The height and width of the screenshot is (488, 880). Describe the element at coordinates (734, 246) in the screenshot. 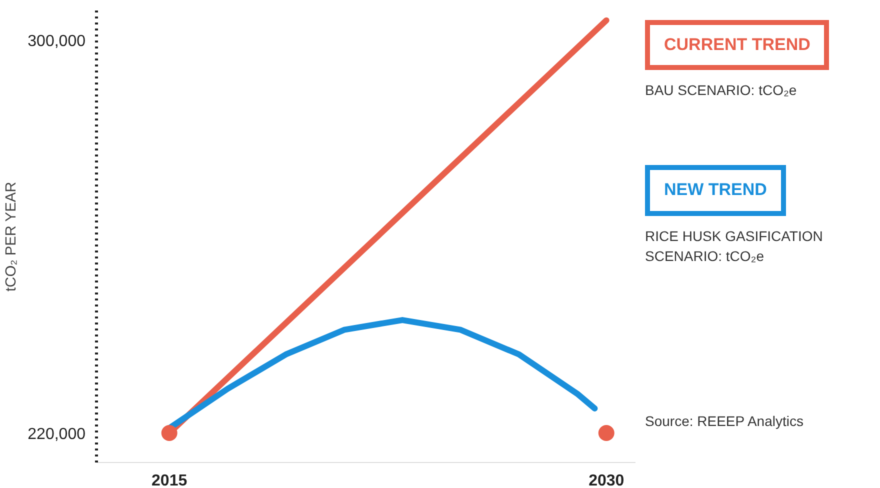

I see `text: RICE HUSK GASIFICATION SCENARIO: tCO₂e` at that location.